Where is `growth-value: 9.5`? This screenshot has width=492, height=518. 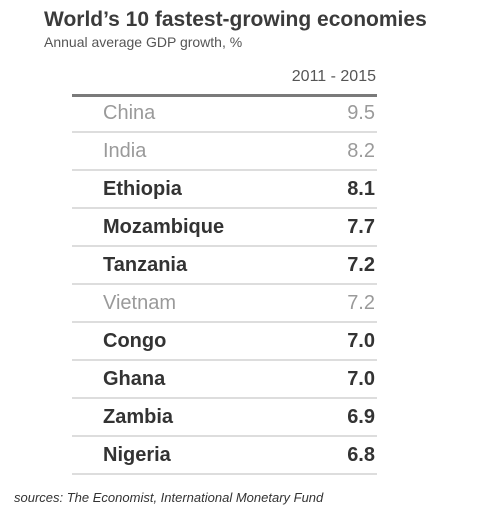 growth-value: 9.5 is located at coordinates (361, 113).